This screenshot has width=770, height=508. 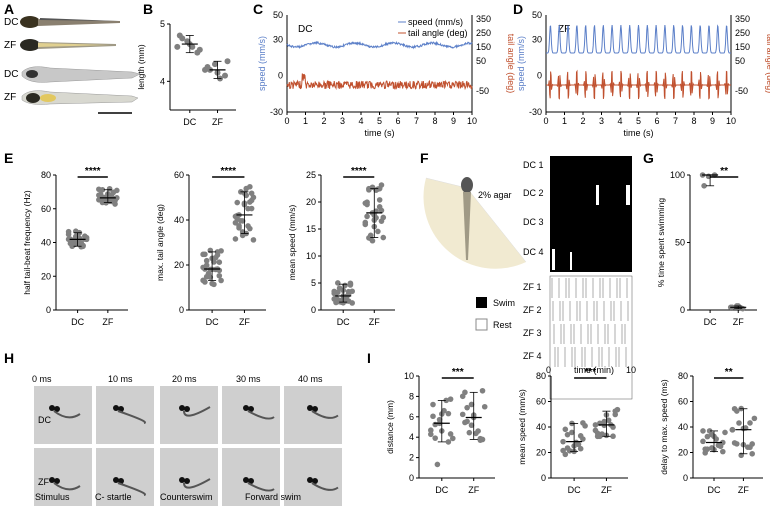 What do you see at coordinates (533, 165) in the screenshot?
I see `row-label: DC 1` at bounding box center [533, 165].